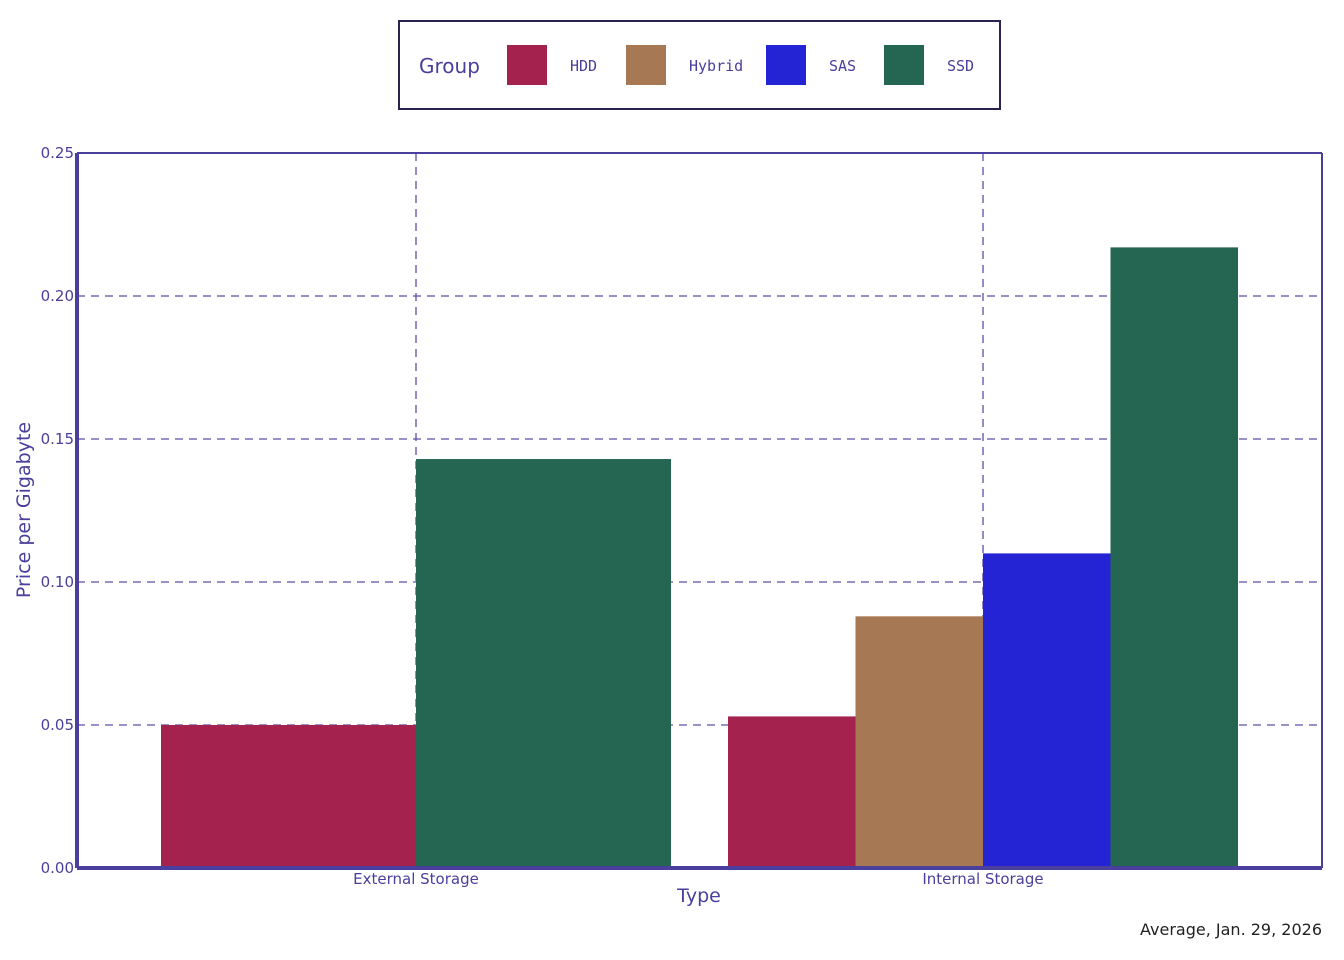  I want to click on legend-label-hybrid: Hybrid, so click(716, 66).